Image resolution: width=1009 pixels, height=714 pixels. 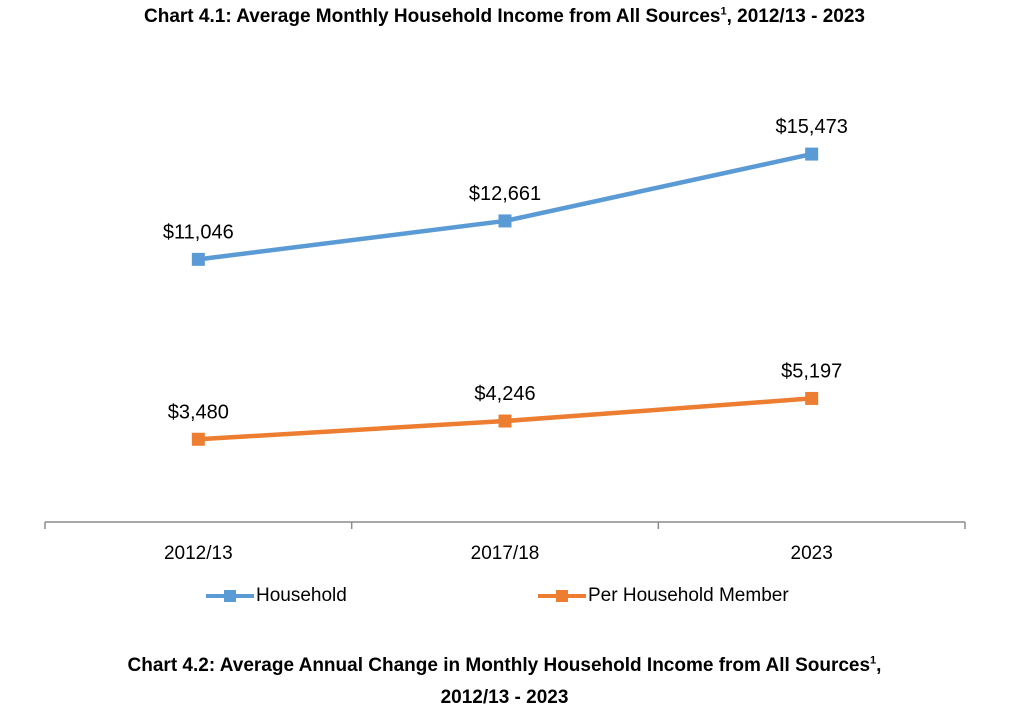 What do you see at coordinates (688, 595) in the screenshot?
I see `legend-label-per-household-member: Per Household Member` at bounding box center [688, 595].